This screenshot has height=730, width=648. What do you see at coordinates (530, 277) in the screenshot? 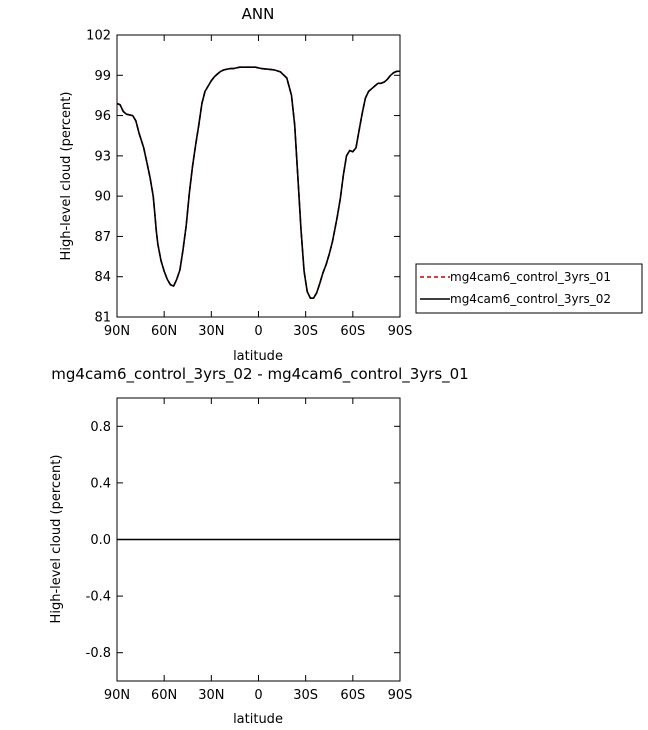
I see `legend-label-series-1: mg4cam6_control_3yrs_01` at bounding box center [530, 277].